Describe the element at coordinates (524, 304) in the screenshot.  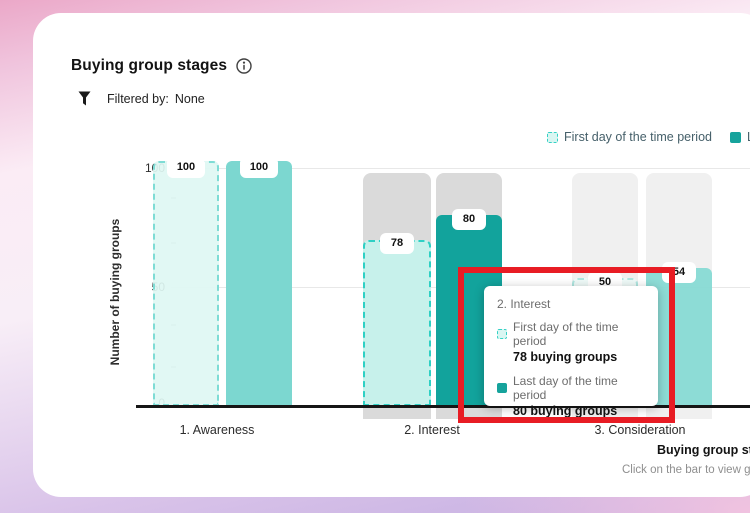
I see `tooltip-title: 2. Interest` at that location.